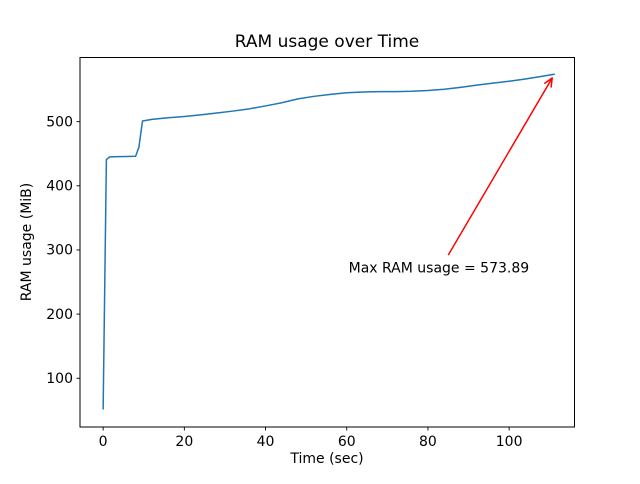 The height and width of the screenshot is (484, 640). Describe the element at coordinates (326, 459) in the screenshot. I see `x-axis-label: Time (sec)` at that location.